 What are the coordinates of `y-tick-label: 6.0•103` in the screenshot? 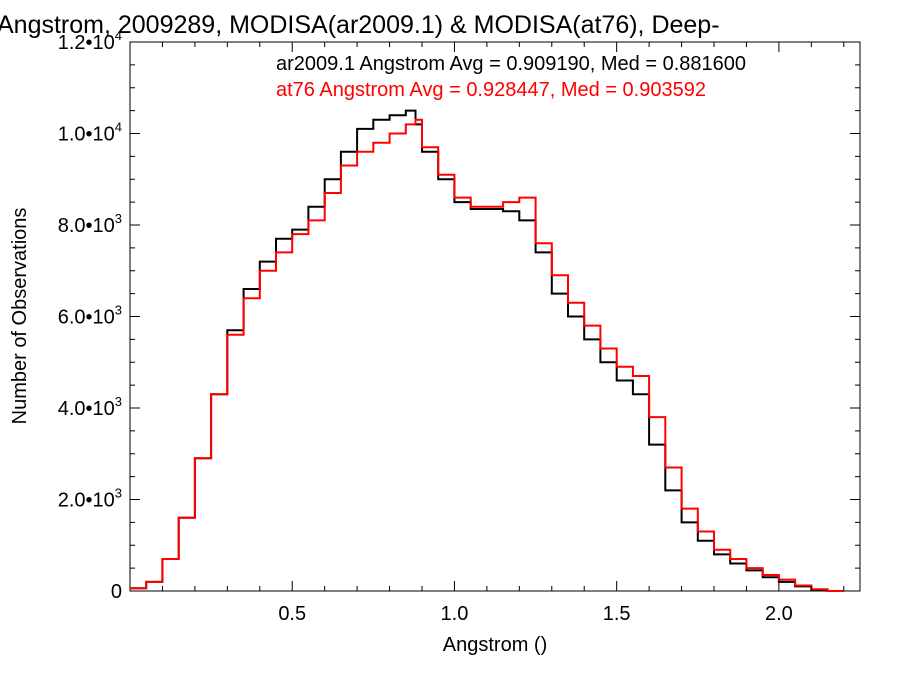 It's located at (90, 316).